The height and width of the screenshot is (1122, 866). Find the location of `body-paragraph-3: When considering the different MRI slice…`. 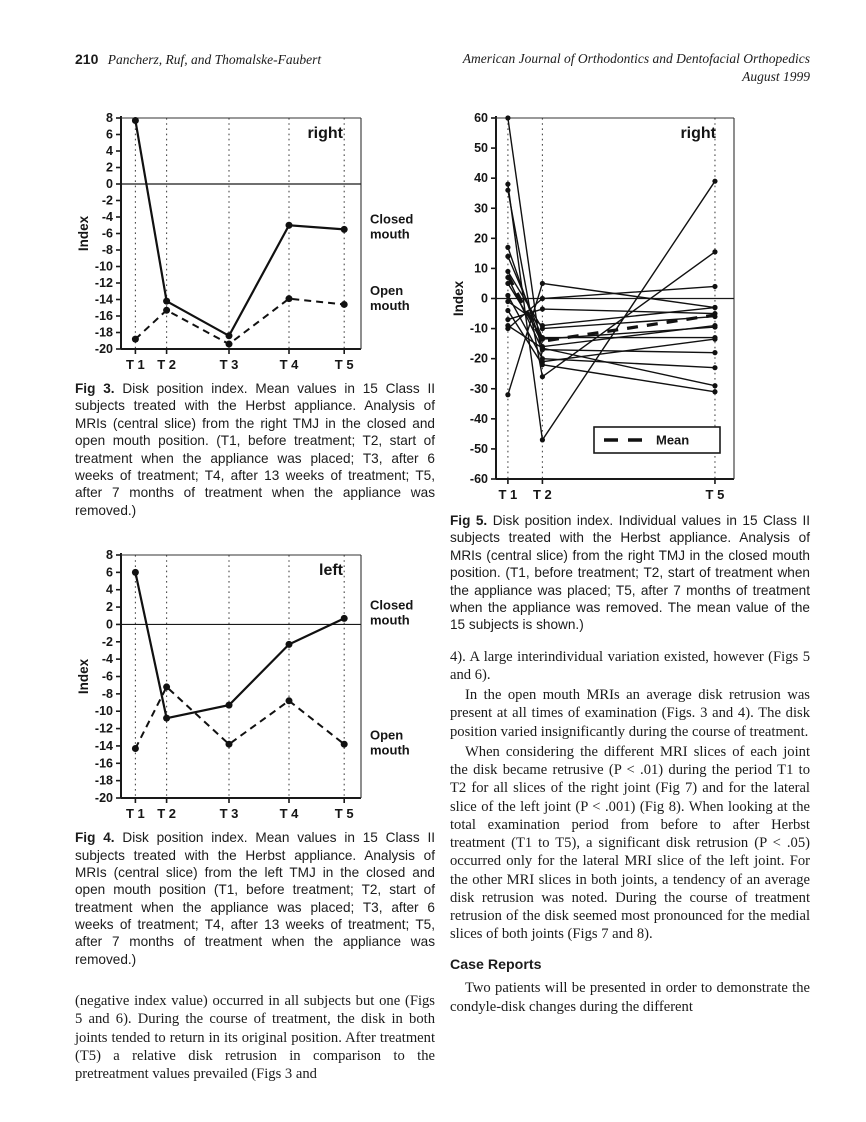

body-paragraph-3: When considering the different MRI slice… is located at coordinates (630, 843).